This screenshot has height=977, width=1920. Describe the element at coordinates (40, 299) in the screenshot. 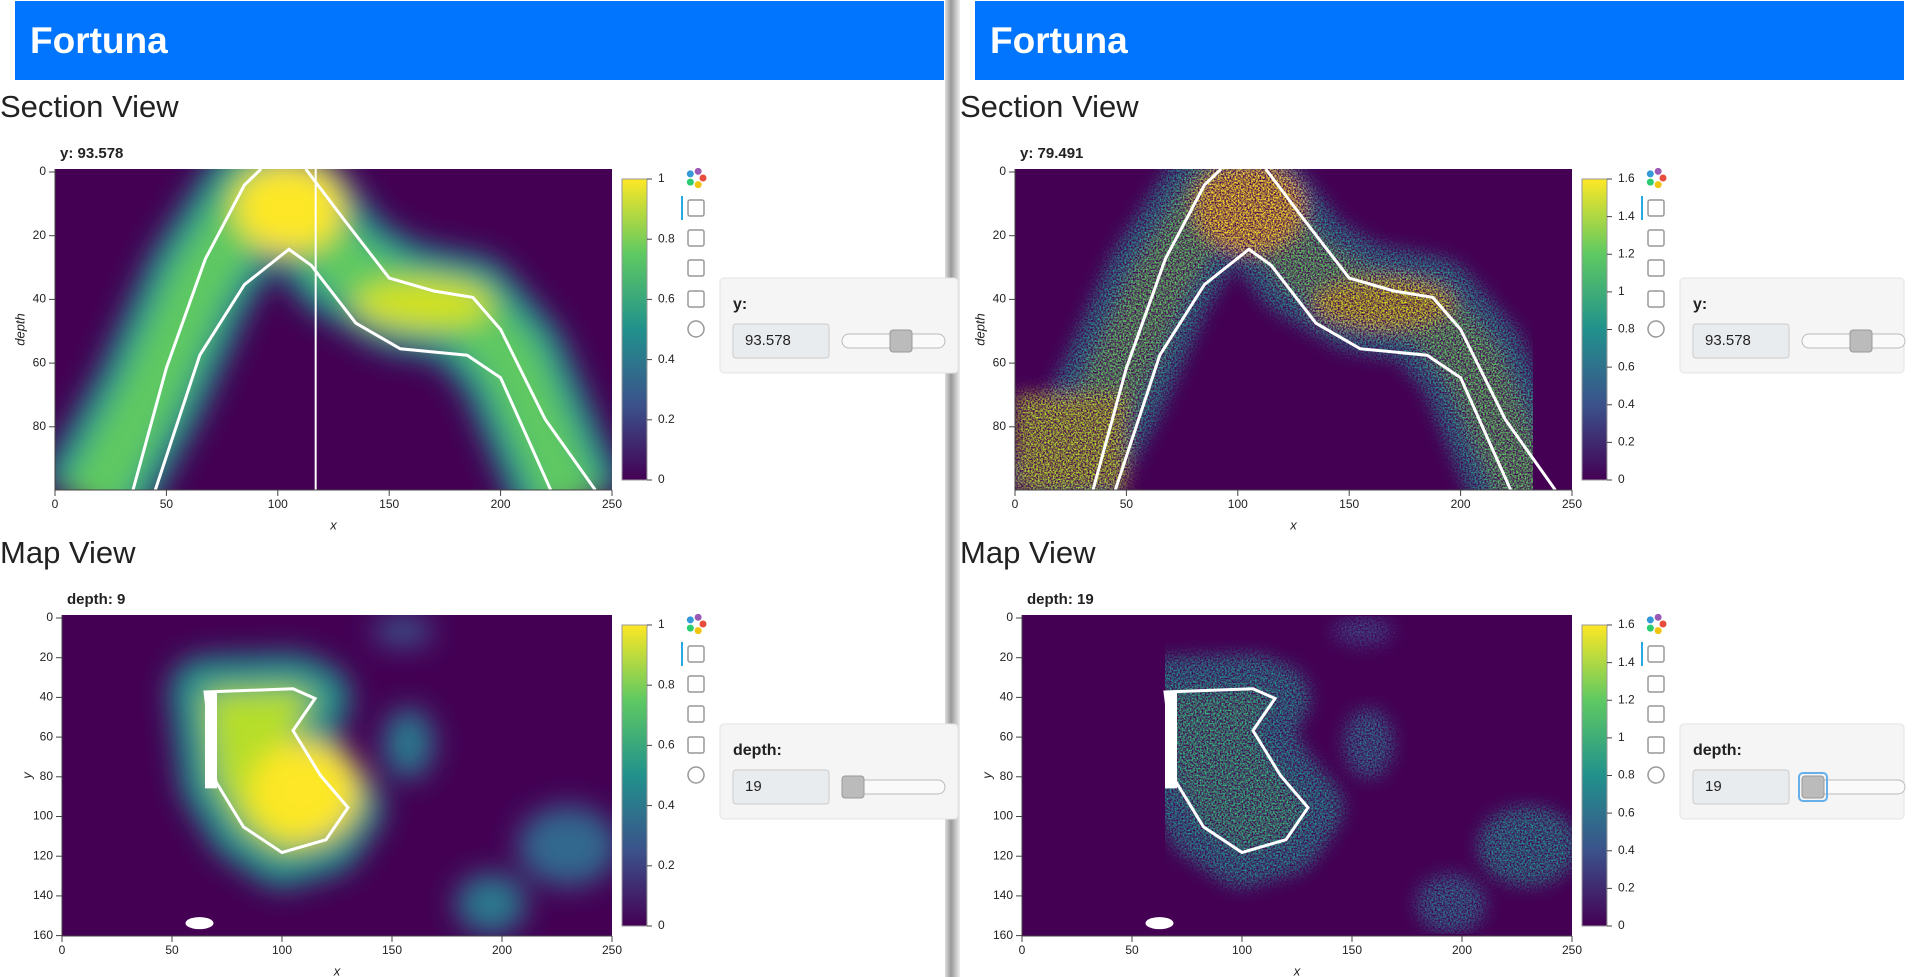

I see `y-tick-label: 40` at that location.